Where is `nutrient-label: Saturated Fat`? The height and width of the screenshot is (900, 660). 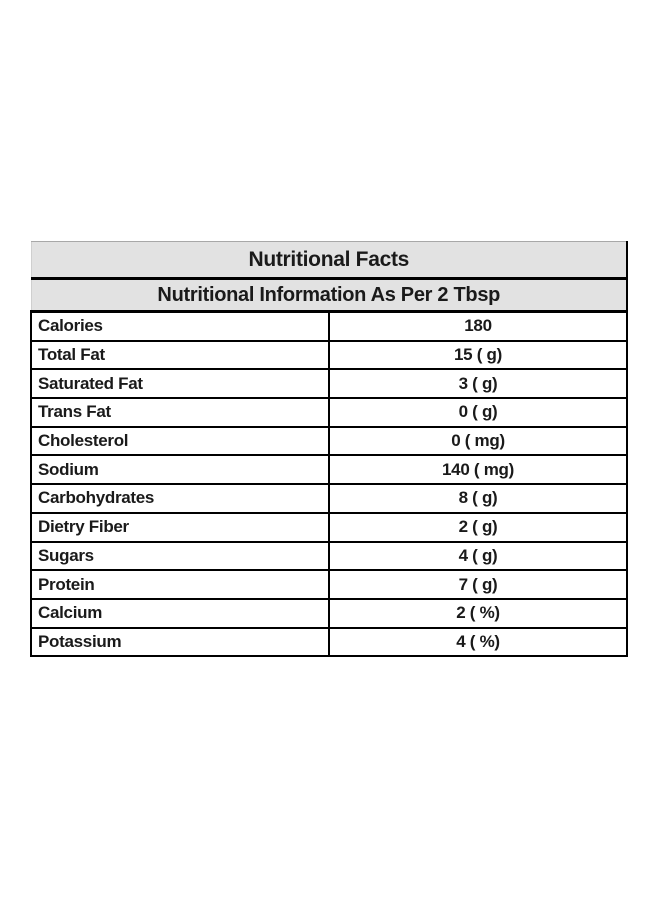
nutrient-label: Saturated Fat is located at coordinates (180, 384).